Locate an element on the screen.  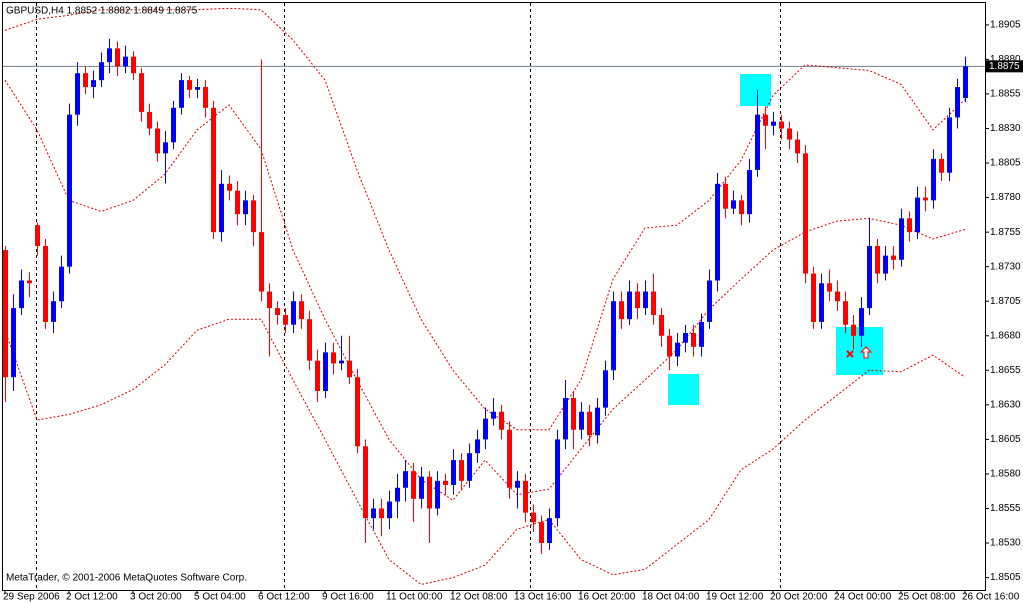
buy-arrow is located at coordinates (866, 352).